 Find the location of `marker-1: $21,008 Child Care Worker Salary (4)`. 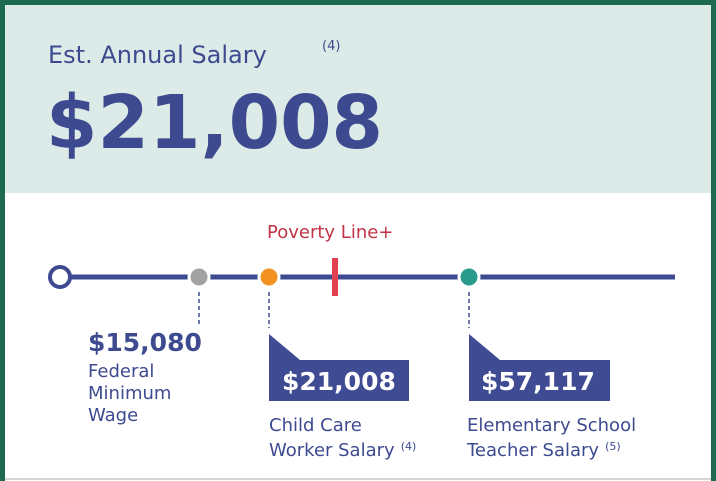

marker-1: $21,008 Child Care Worker Salary (4) is located at coordinates (336, 363).